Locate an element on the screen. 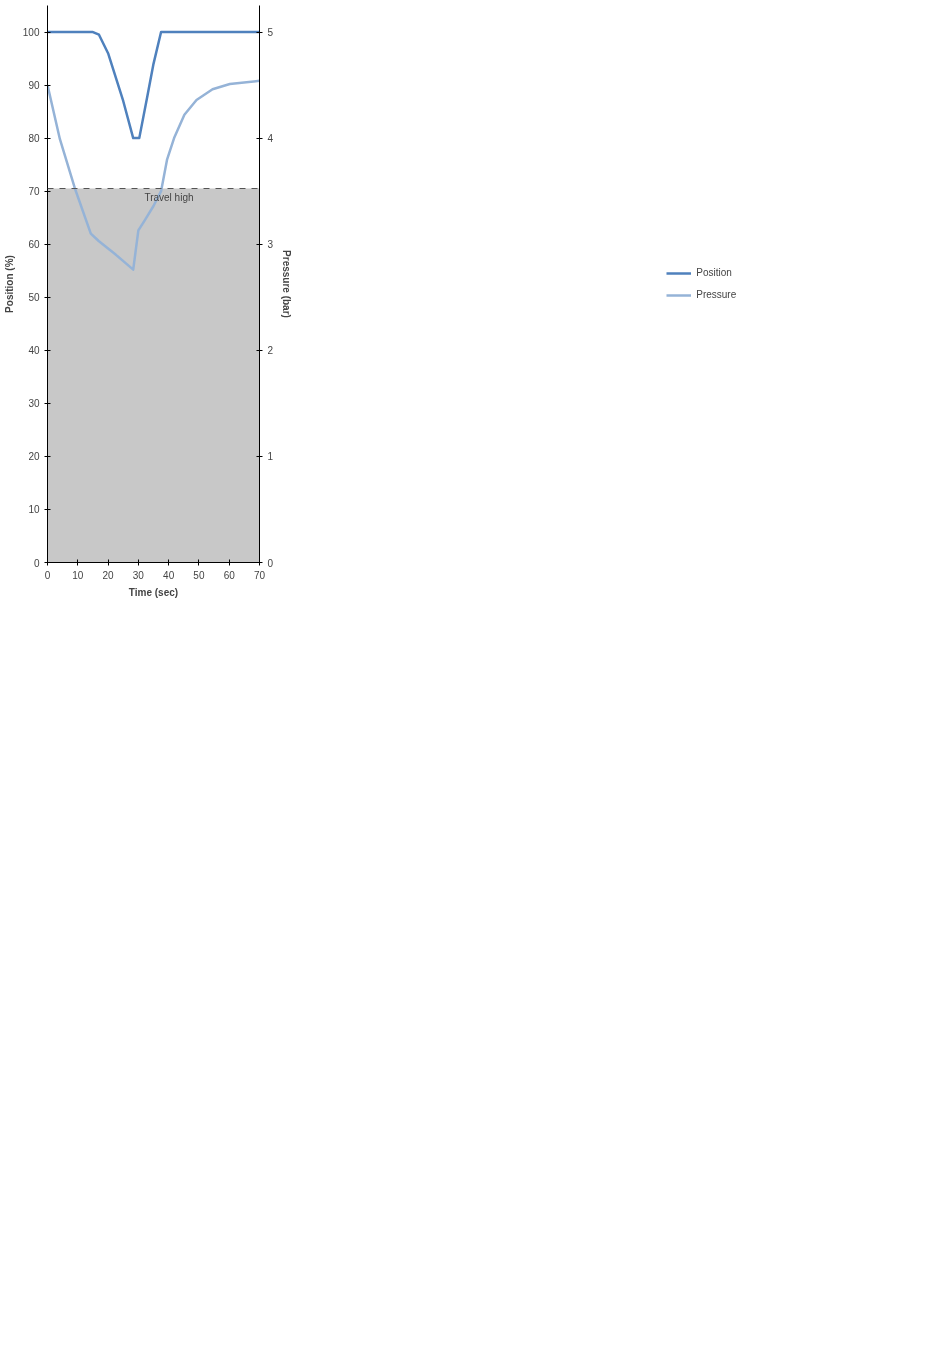 The height and width of the screenshot is (1369, 950). x-tick-label: 70 is located at coordinates (259, 575).